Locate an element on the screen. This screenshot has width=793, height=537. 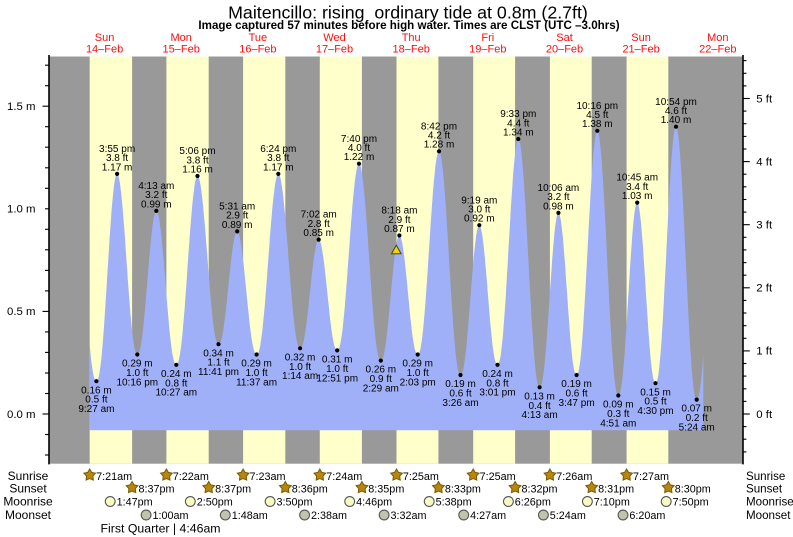
svg-text: 1.38 m is located at coordinates (597, 124).